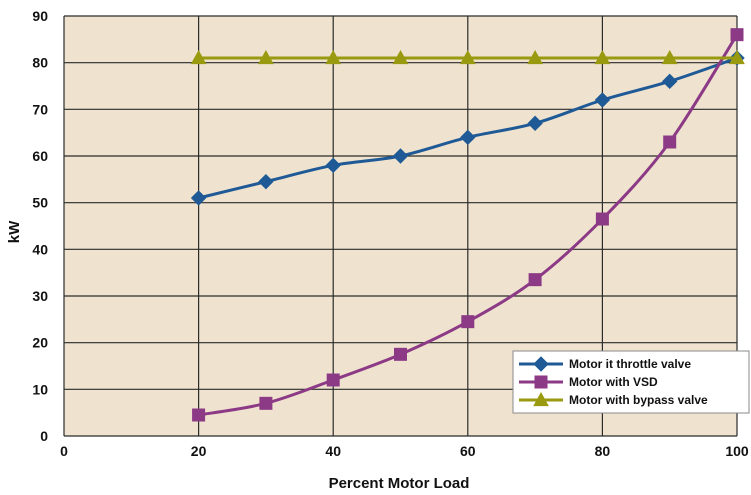  Describe the element at coordinates (40, 389) in the screenshot. I see `y-tick-label: 10` at that location.